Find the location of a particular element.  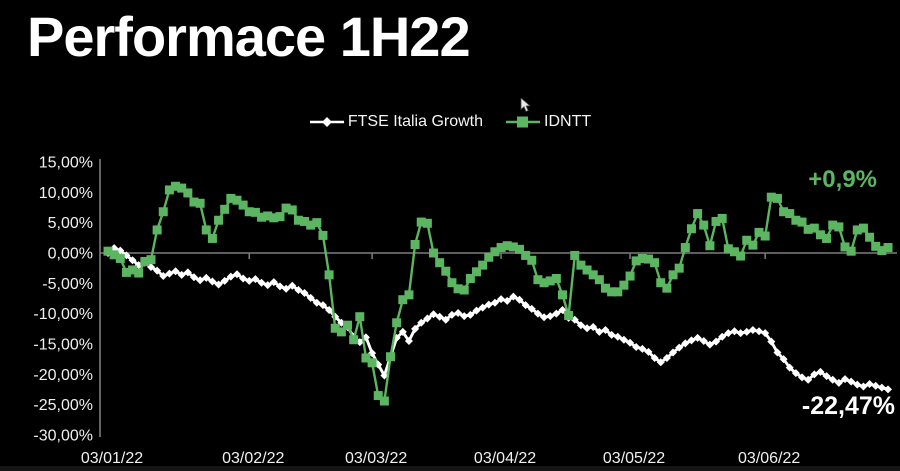

legend-entry-ftse: FTSE Italia Growth is located at coordinates (396, 122).